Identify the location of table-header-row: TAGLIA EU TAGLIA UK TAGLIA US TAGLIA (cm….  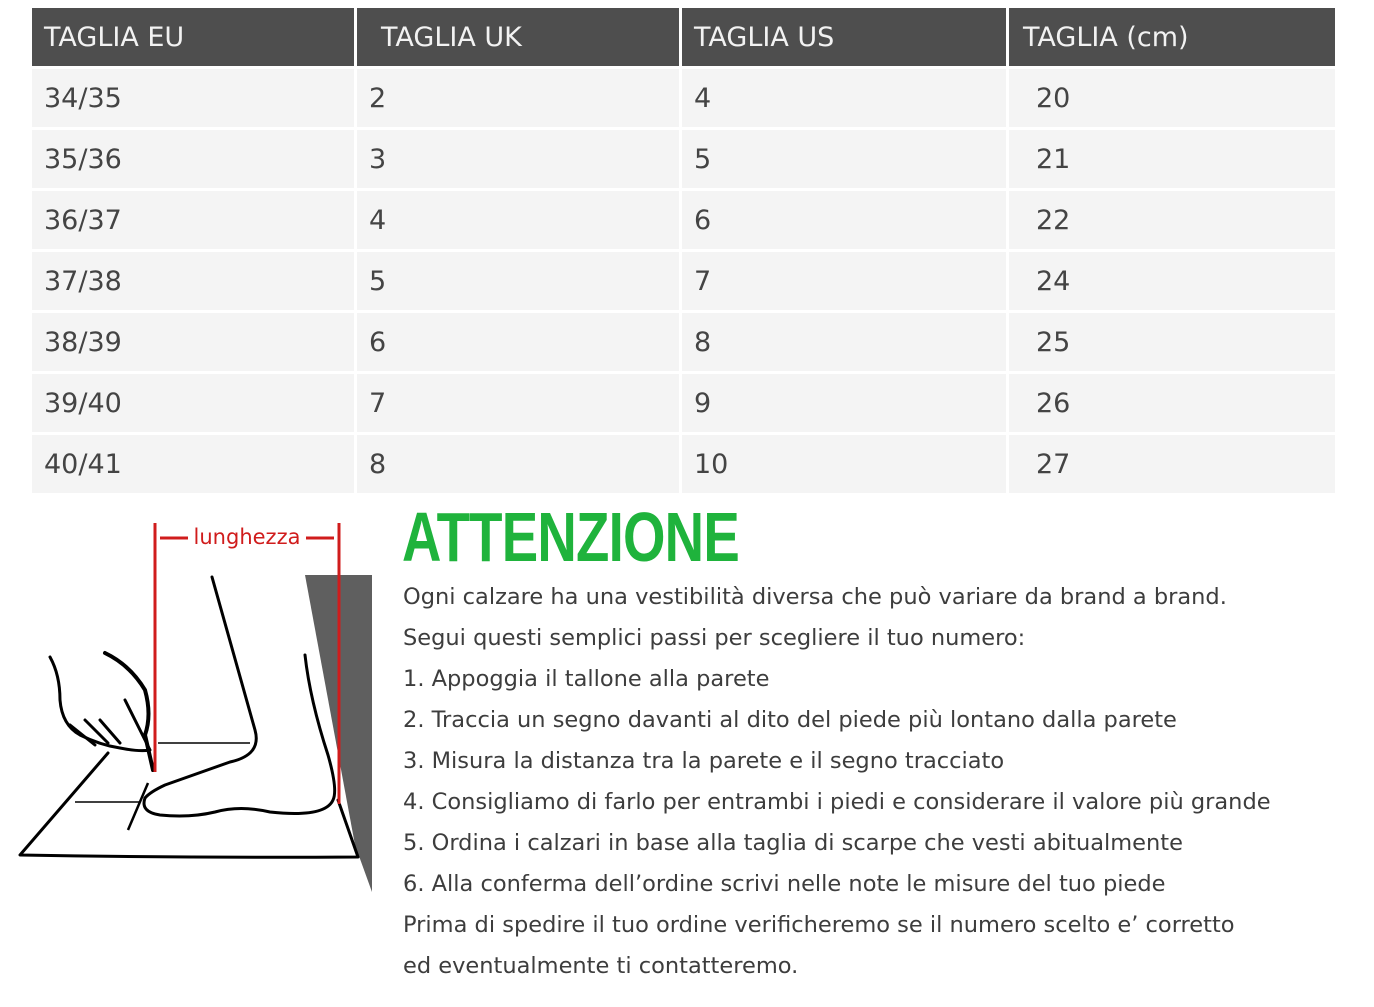
(683, 38).